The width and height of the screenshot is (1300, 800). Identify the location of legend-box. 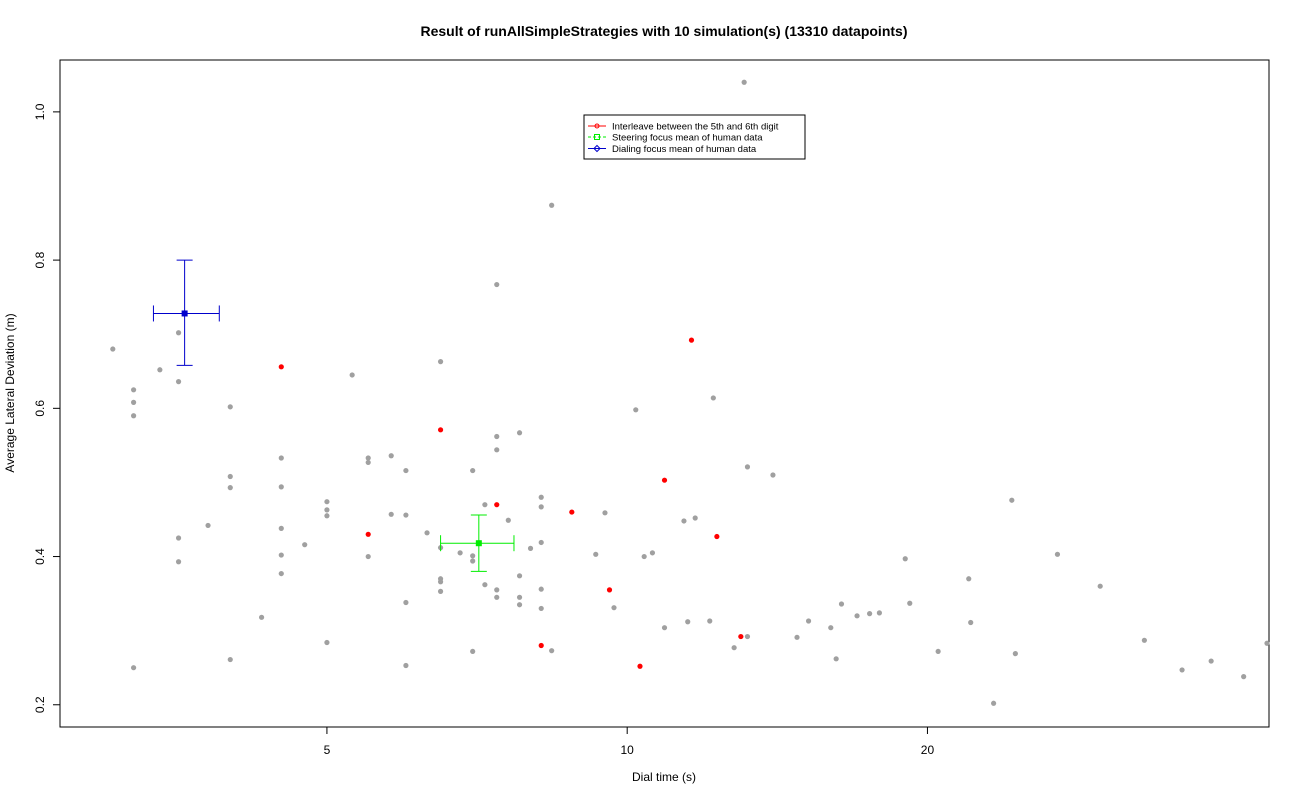
(694, 137).